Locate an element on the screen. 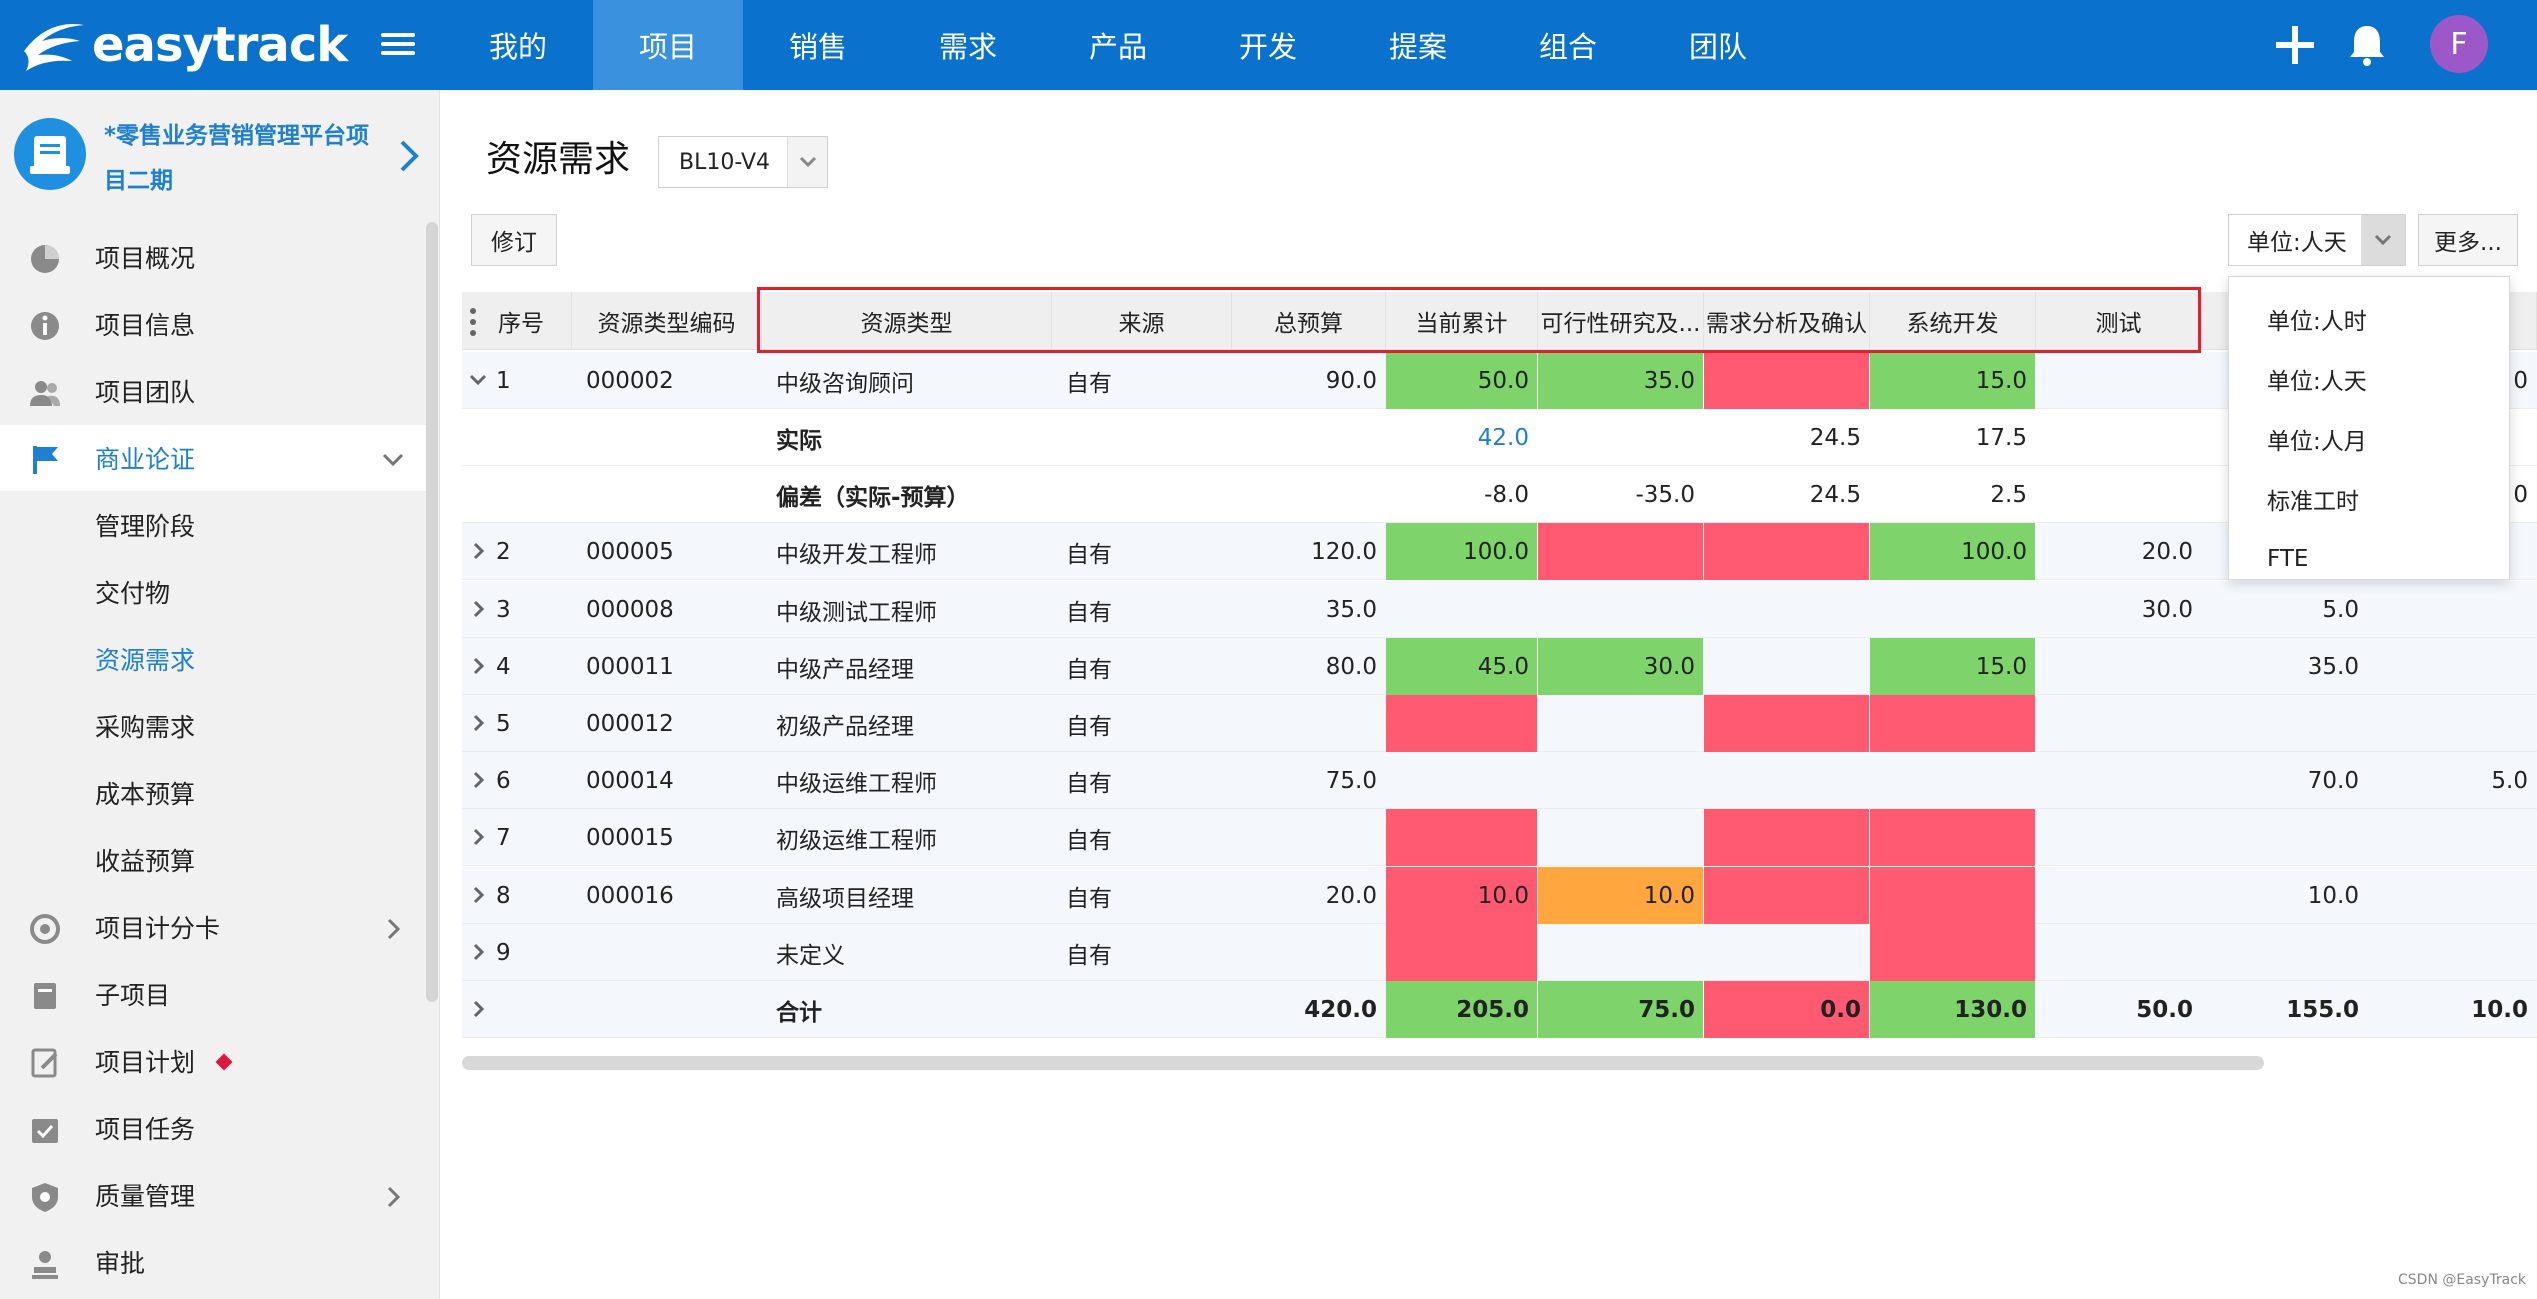 Image resolution: width=2537 pixels, height=1299 pixels. sub-row: 实际 42.0 24.5 17.5 is located at coordinates (1499, 437).